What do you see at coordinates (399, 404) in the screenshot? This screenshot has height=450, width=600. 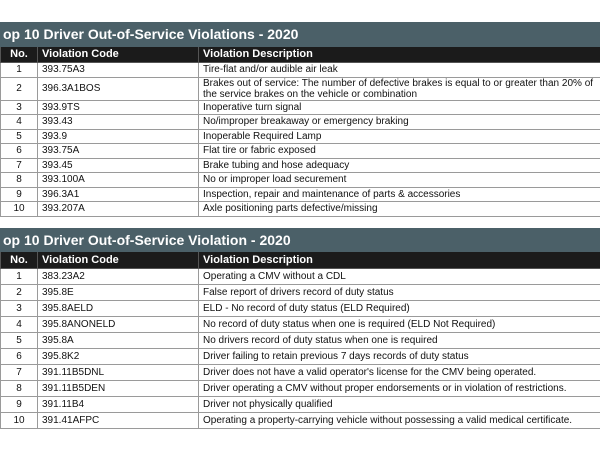 I see `table-cell: Driver not physically qualified` at bounding box center [399, 404].